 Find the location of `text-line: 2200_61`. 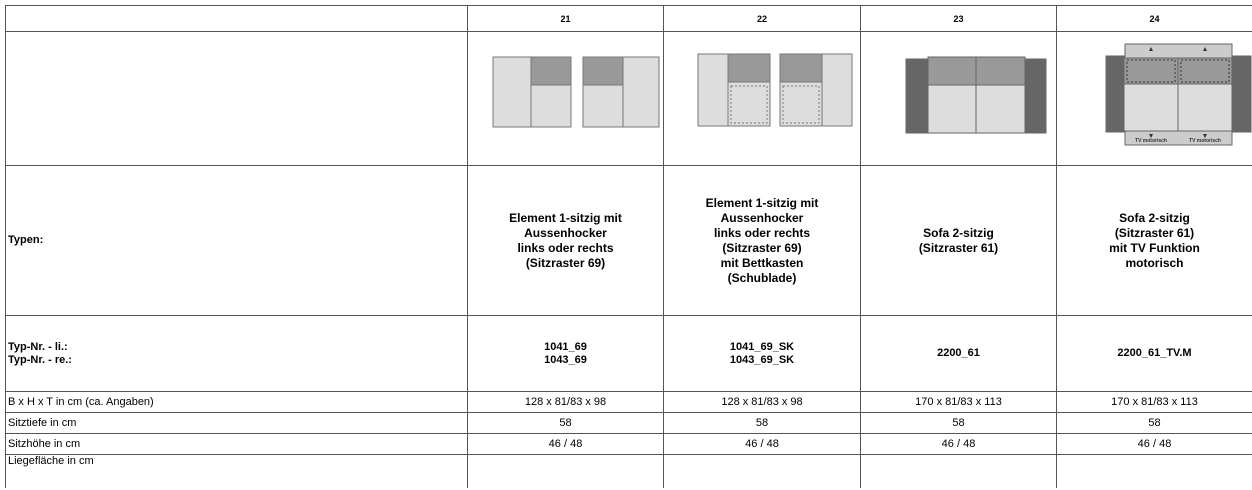

text-line: 2200_61 is located at coordinates (958, 353).